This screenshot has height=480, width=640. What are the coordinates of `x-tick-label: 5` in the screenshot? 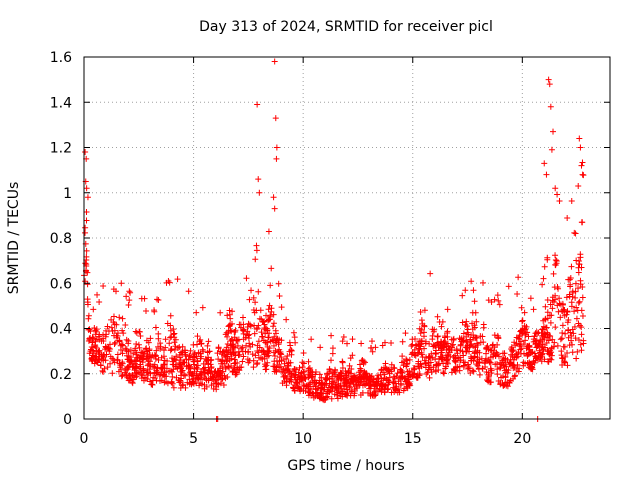 It's located at (193, 439).